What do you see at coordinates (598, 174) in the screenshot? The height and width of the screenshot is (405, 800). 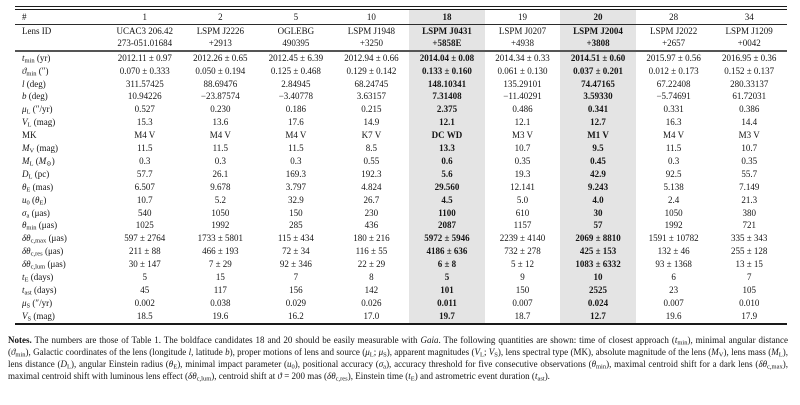 I see `cell-lens-distance: 42.9` at bounding box center [598, 174].